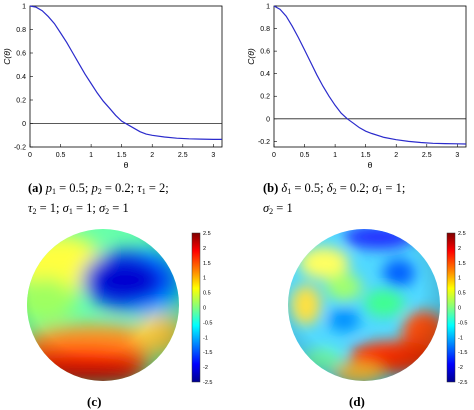 This screenshot has height=410, width=474. Describe the element at coordinates (207, 383) in the screenshot. I see `colorbar-tick-label-c: -2.5` at that location.